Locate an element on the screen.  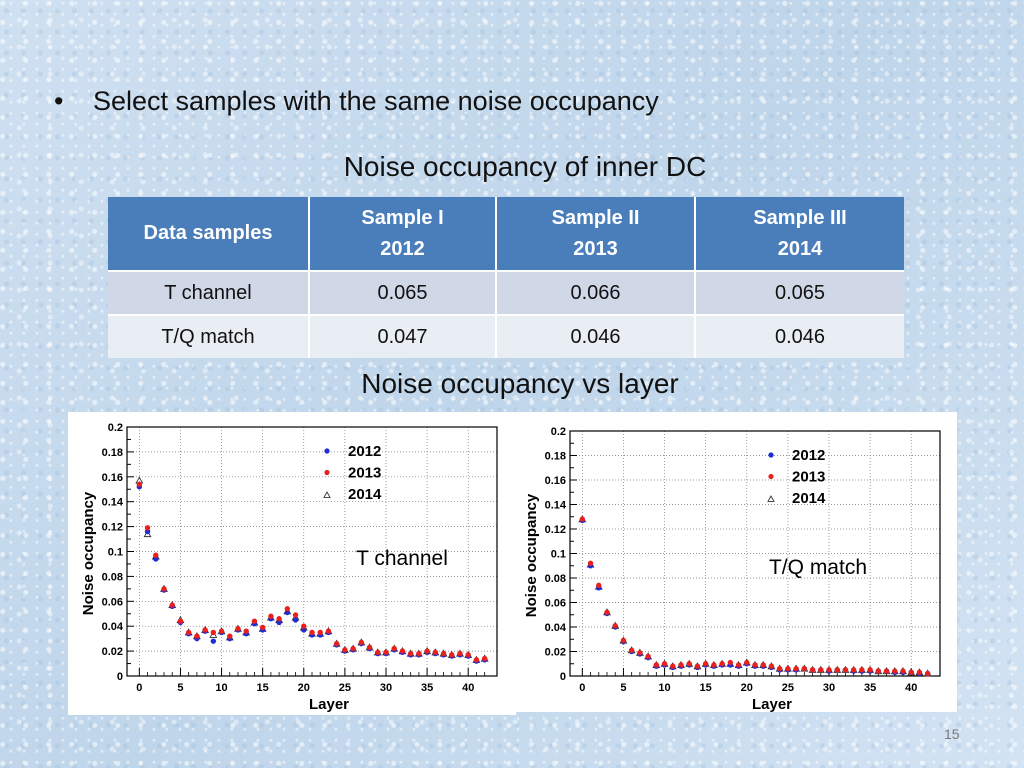
x-tick-label: 35 is located at coordinates (870, 688).